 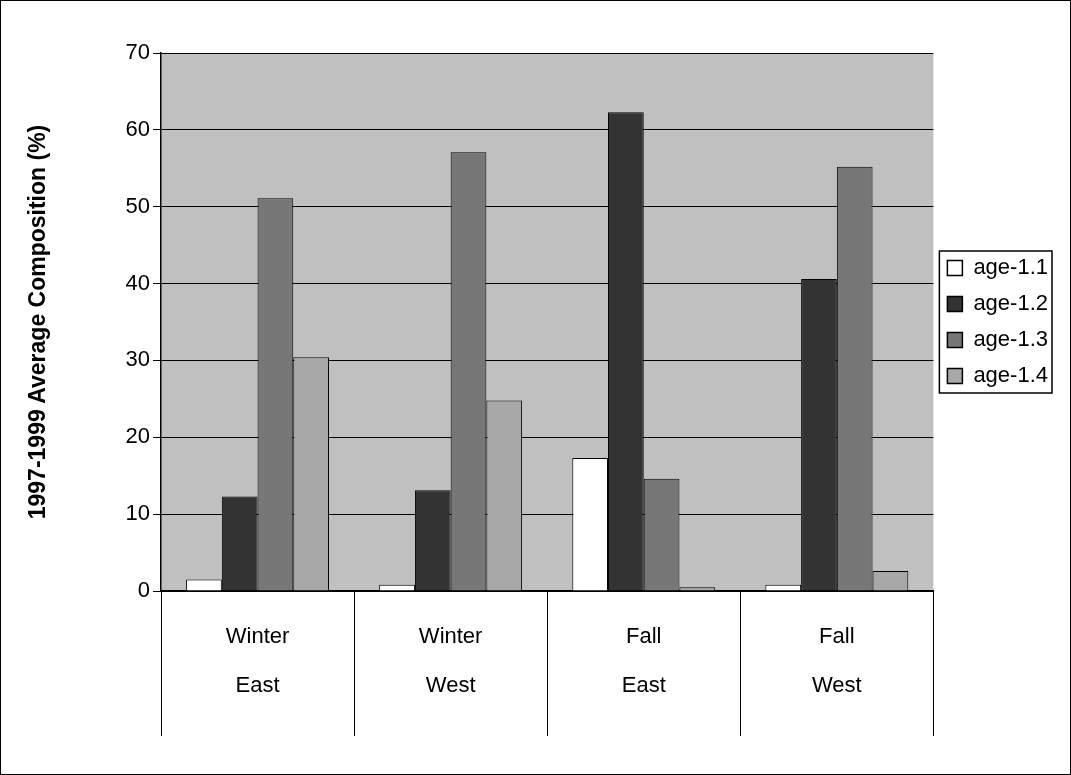 What do you see at coordinates (137, 436) in the screenshot?
I see `y-tick-label: 20` at bounding box center [137, 436].